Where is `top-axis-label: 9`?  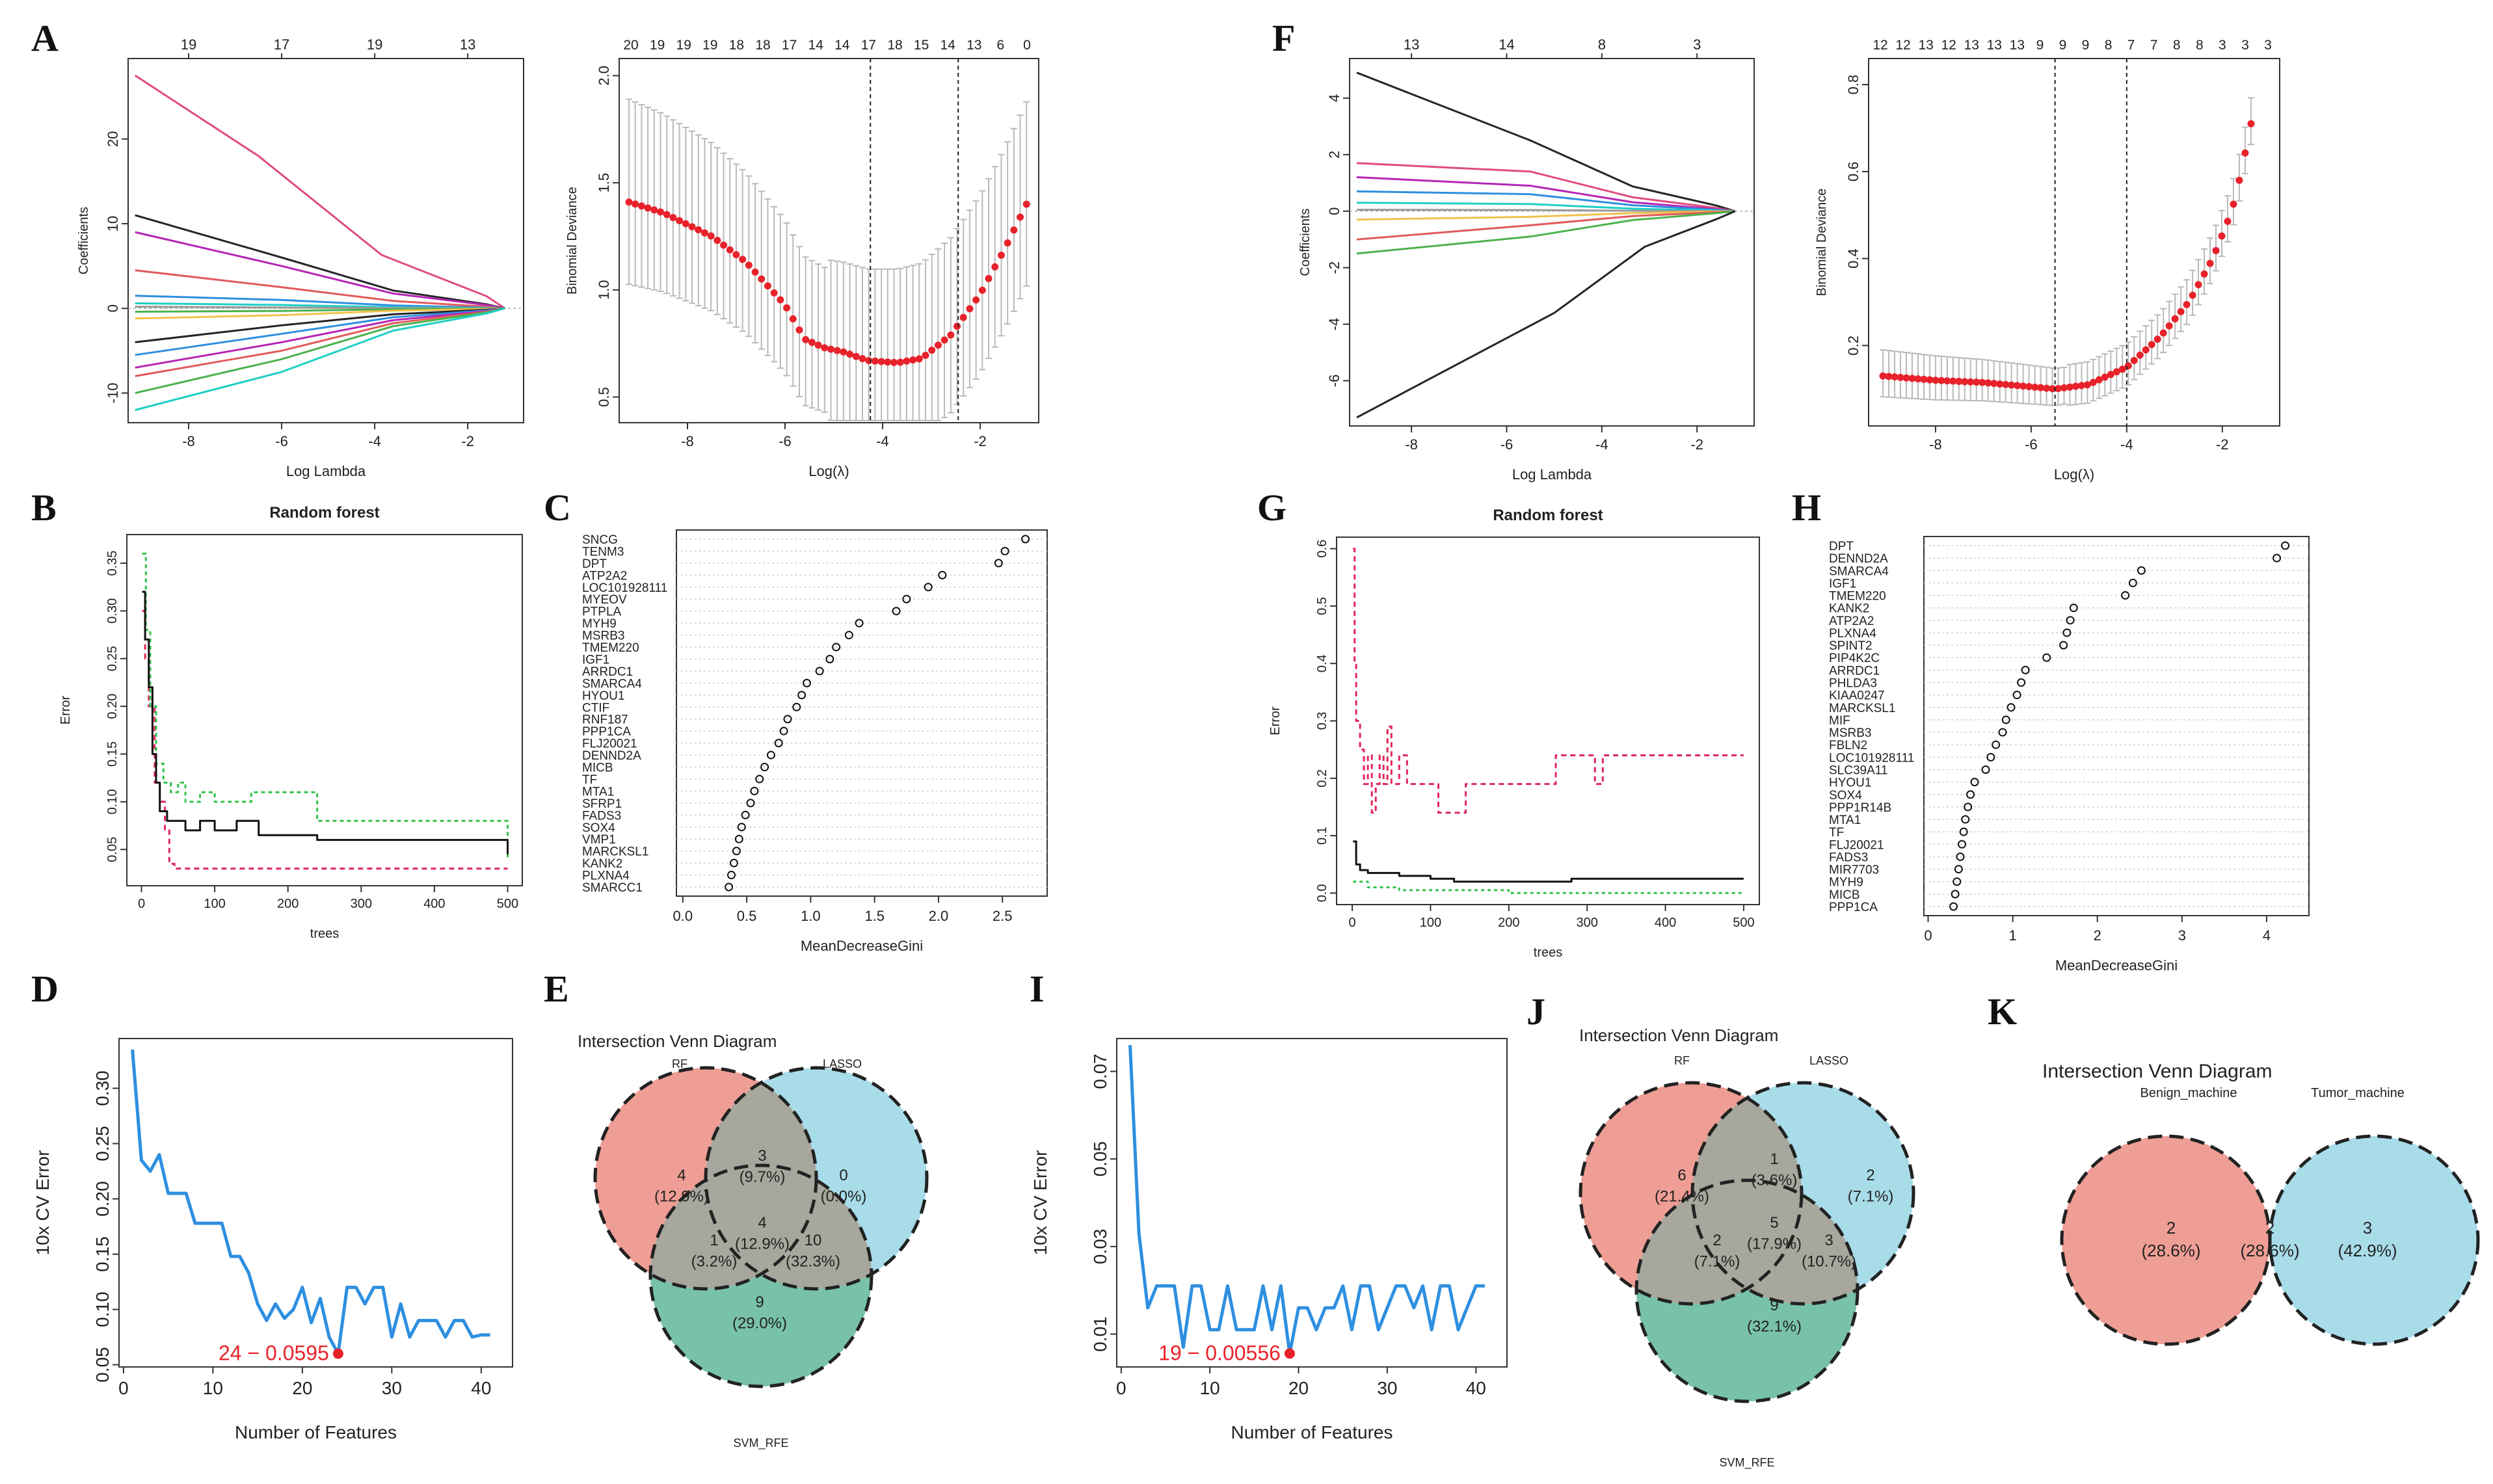
top-axis-label: 9 is located at coordinates (2086, 45).